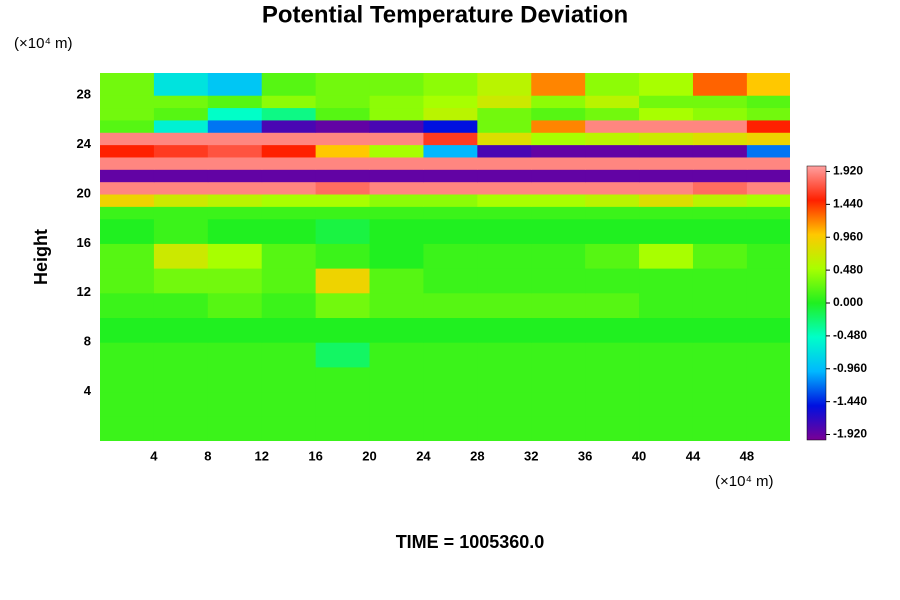 The width and height of the screenshot is (900, 600). Describe the element at coordinates (84, 192) in the screenshot. I see `y-tick-label: 20` at that location.